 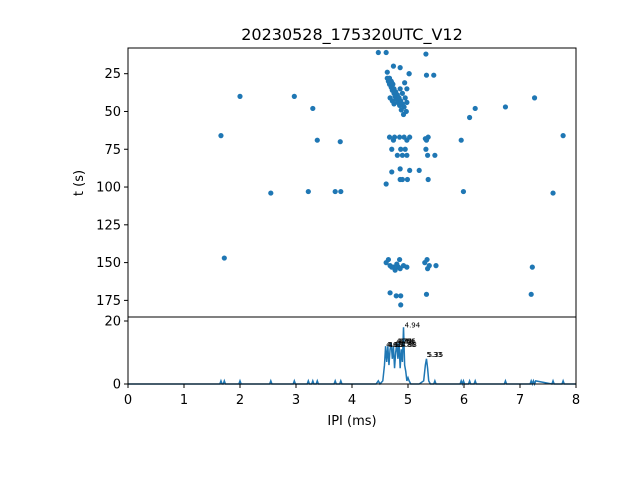 I want to click on histogram-x-ticks: 0 1 2 3 4 5 6 7 8, so click(x=352, y=396).